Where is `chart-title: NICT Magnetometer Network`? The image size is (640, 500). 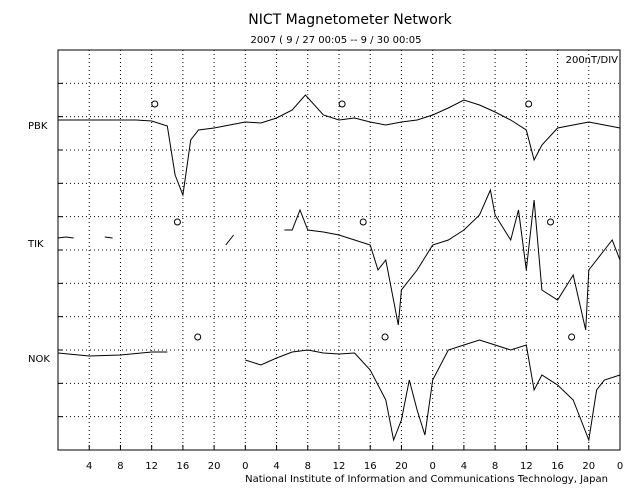 chart-title: NICT Magnetometer Network is located at coordinates (350, 20).